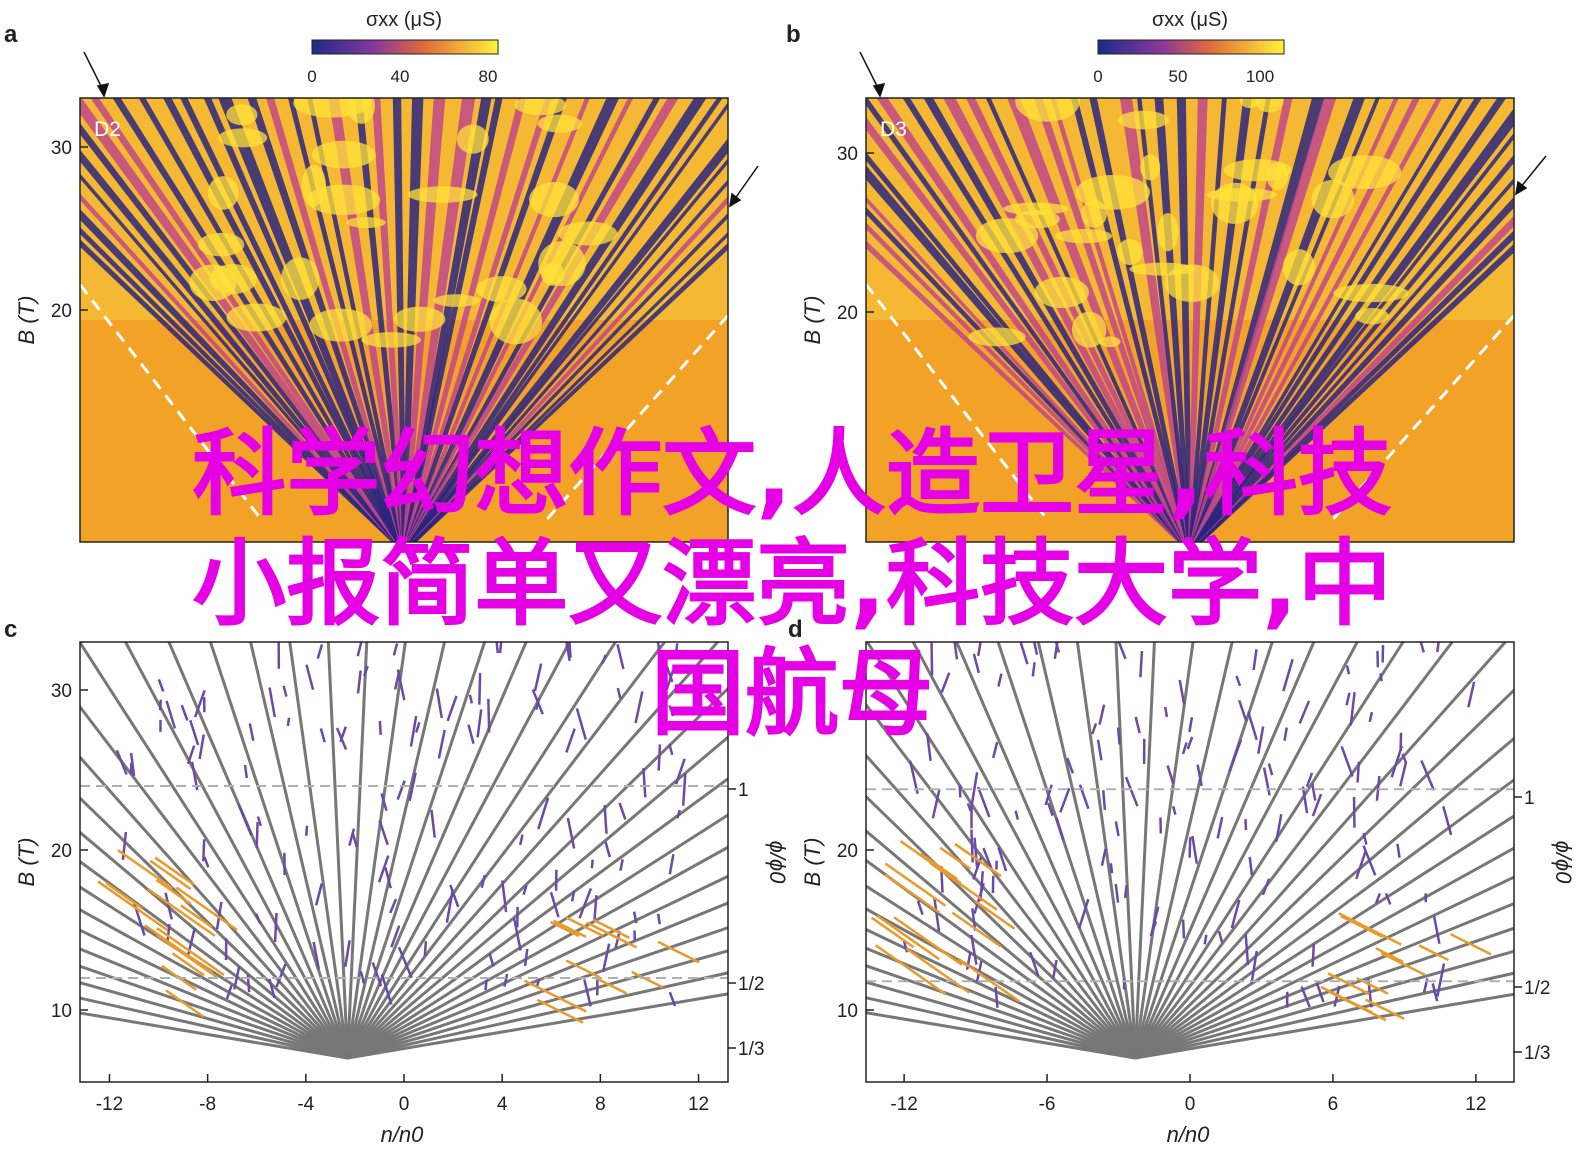 This screenshot has height=1160, width=1584. What do you see at coordinates (1047, 1104) in the screenshot?
I see `x-tick-label: -6` at bounding box center [1047, 1104].